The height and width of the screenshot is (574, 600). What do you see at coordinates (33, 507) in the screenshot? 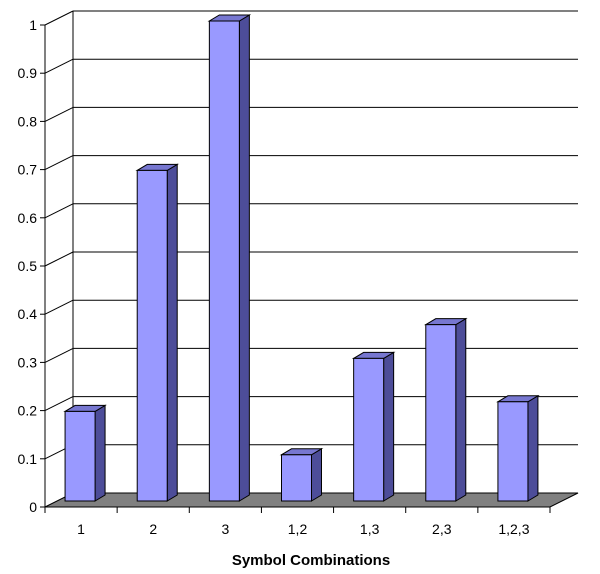
I see `y-tick-label: 0` at bounding box center [33, 507].